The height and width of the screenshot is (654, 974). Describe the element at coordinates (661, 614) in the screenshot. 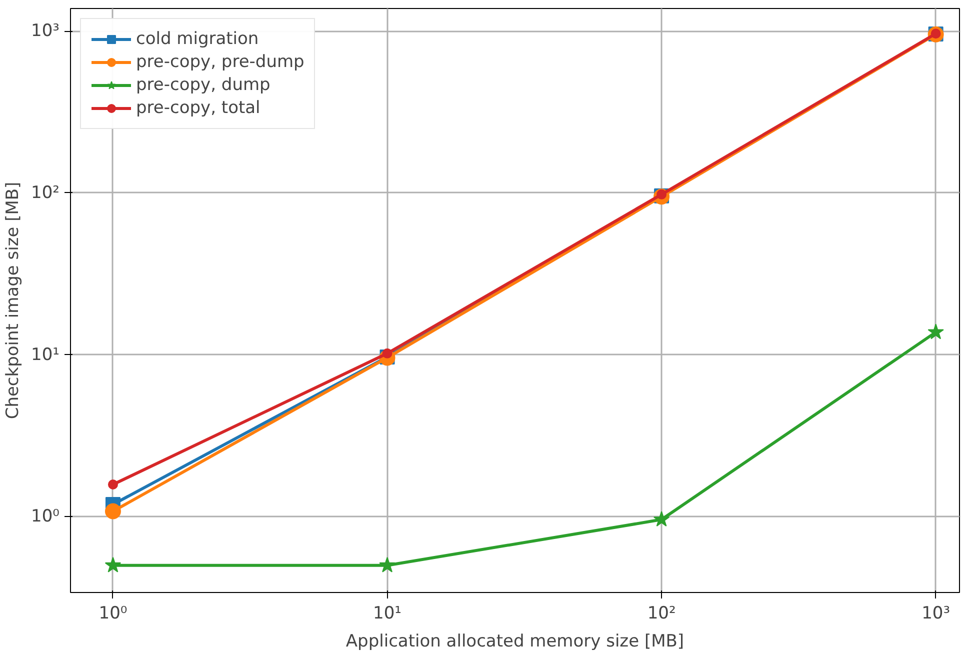

I see `x-tick-label: 10²` at that location.